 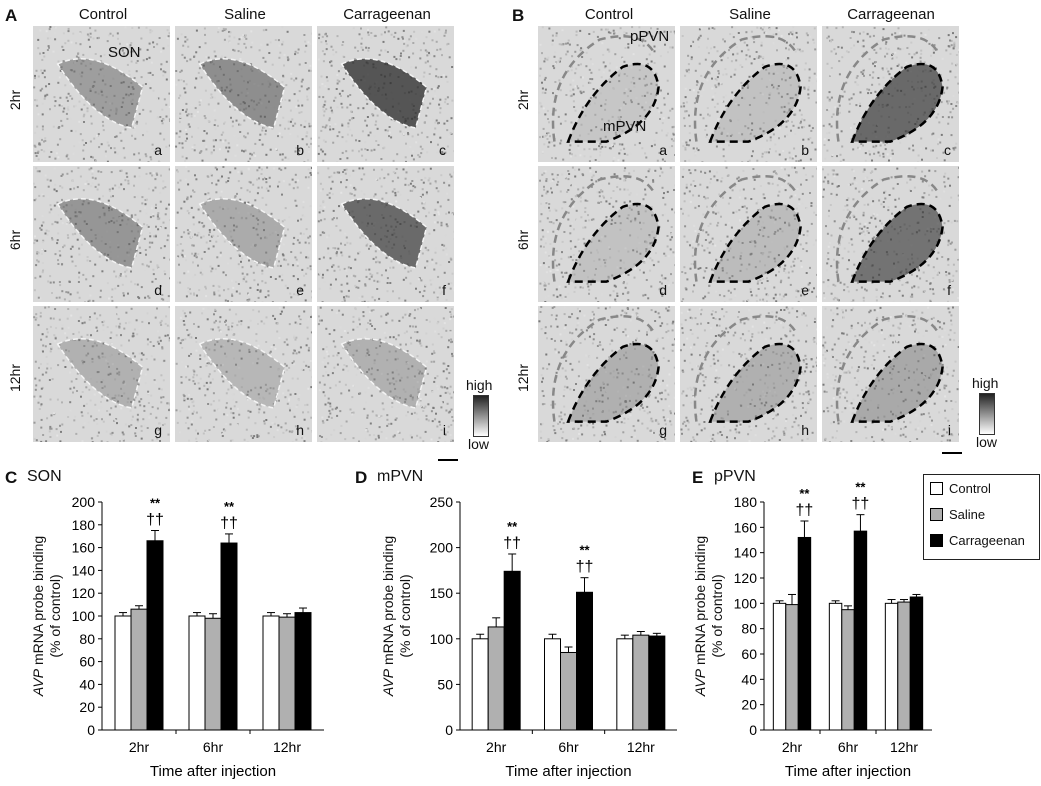 What do you see at coordinates (442, 593) in the screenshot?
I see `y-tick-label: 150` at bounding box center [442, 593].